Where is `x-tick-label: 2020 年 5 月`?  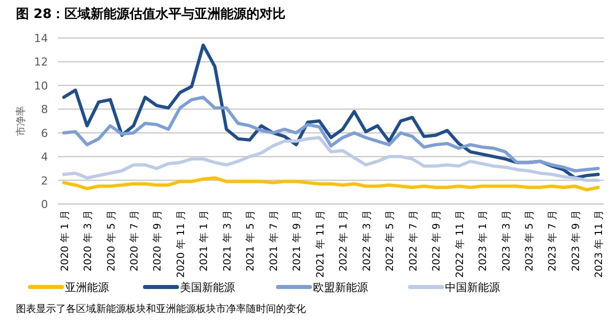
x-tick-label: 2020 年 5 月 is located at coordinates (111, 241).